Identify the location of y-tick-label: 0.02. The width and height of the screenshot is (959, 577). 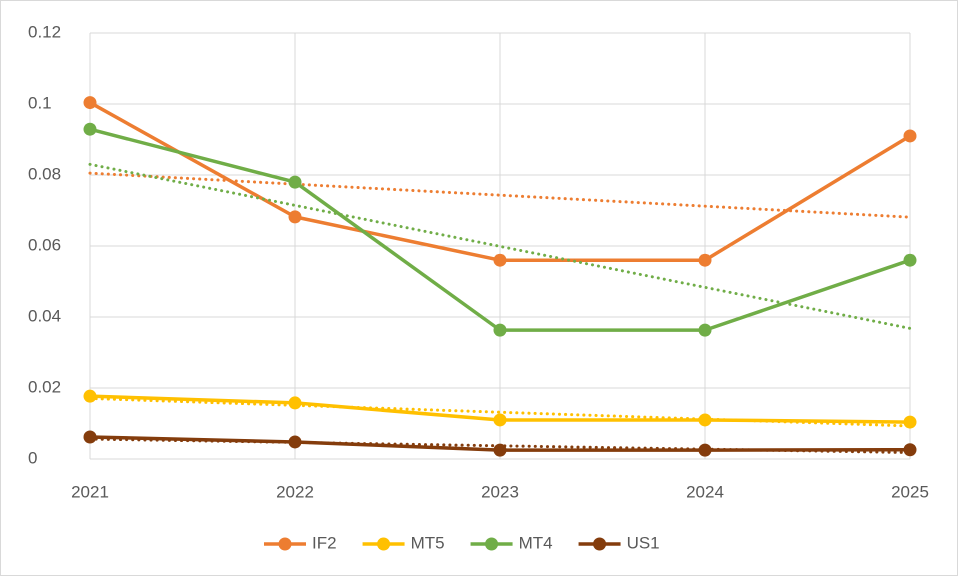
(44, 386).